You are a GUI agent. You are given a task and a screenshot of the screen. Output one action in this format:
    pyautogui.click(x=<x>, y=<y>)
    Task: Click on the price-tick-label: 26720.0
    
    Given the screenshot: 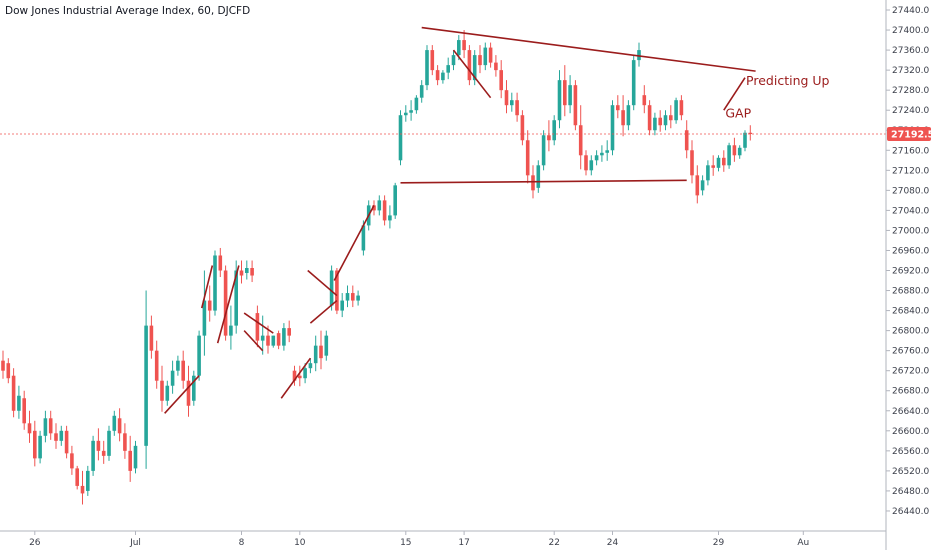 What is the action you would take?
    pyautogui.click(x=910, y=372)
    